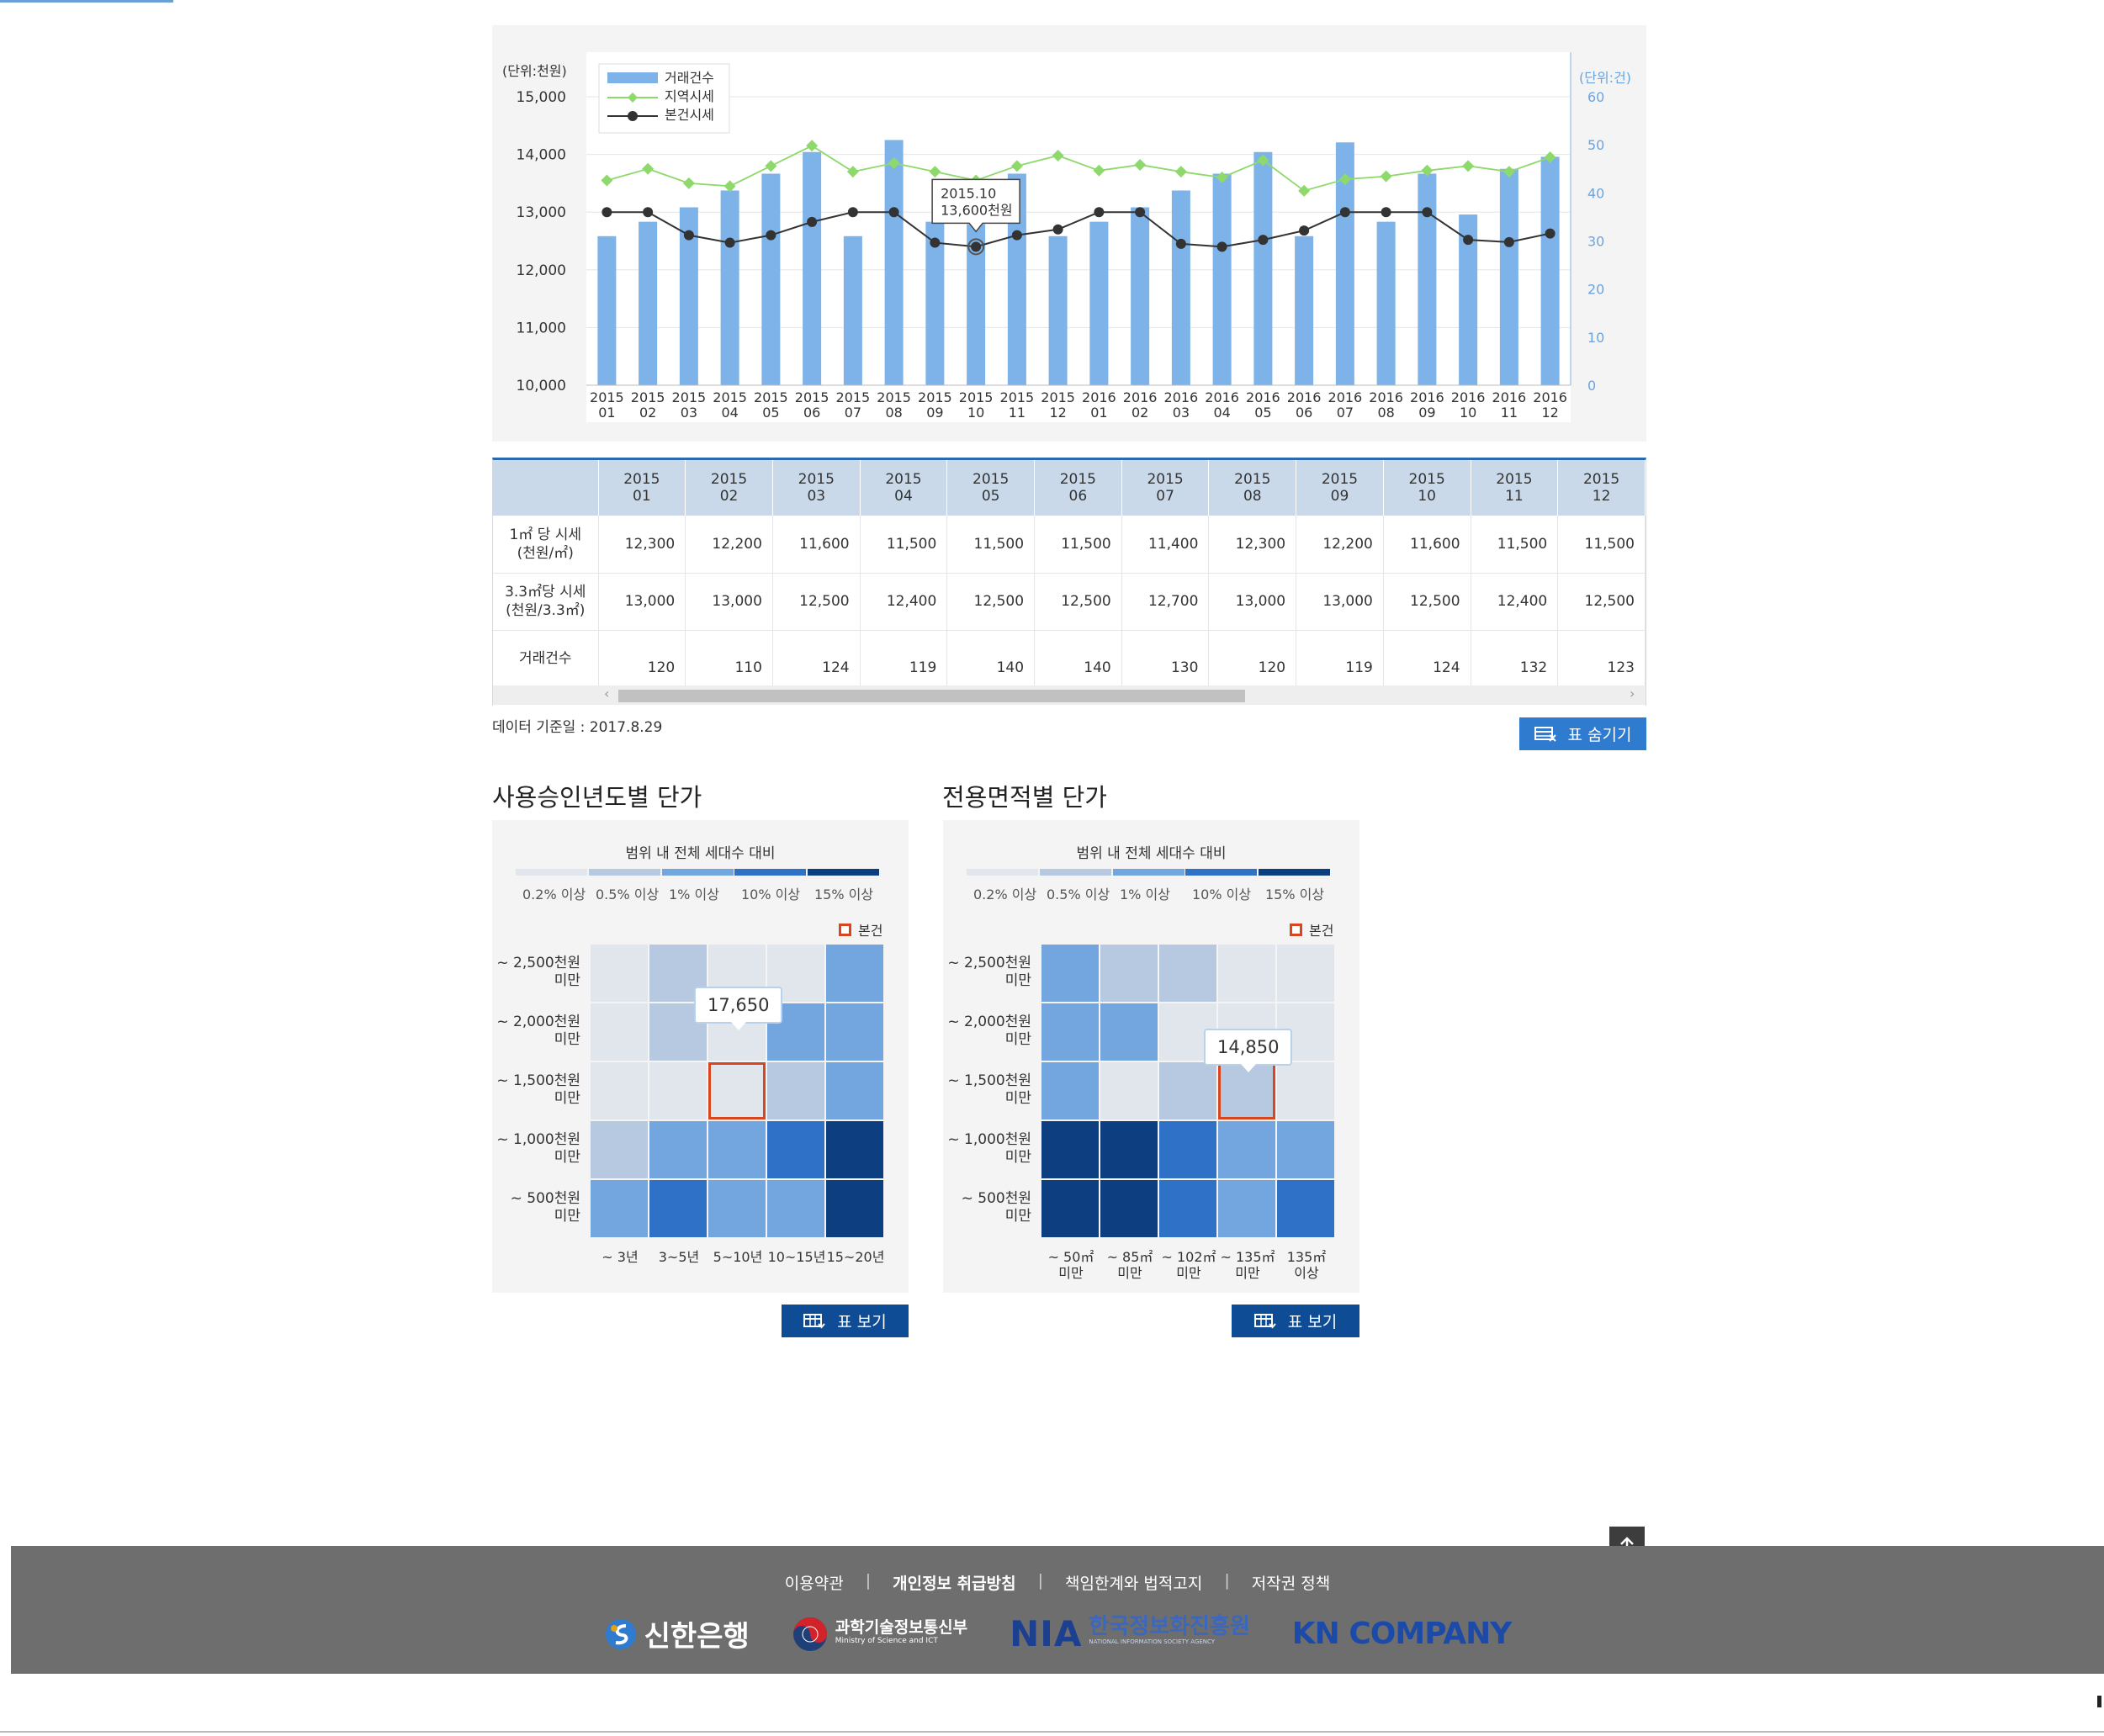 This screenshot has height=1736, width=2104. What do you see at coordinates (1152, 1641) in the screenshot?
I see `nia-logo-subtext: NATIONAL INFORMATION SOCIETY AGENCY` at bounding box center [1152, 1641].